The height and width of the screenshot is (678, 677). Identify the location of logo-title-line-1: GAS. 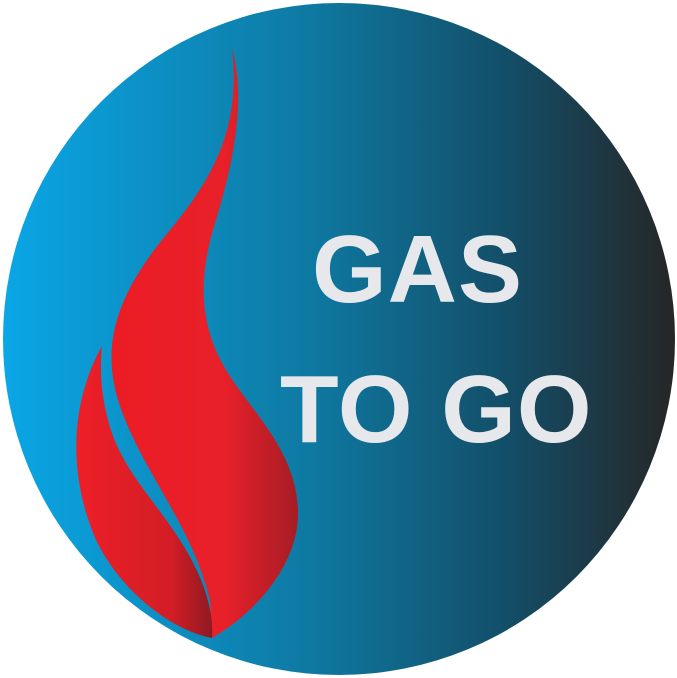
(418, 269).